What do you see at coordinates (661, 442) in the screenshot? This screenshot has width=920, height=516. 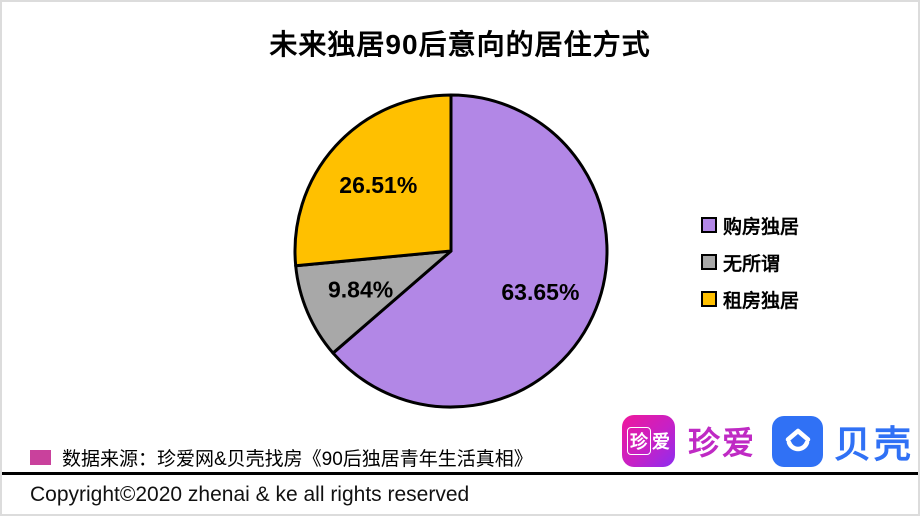 I see `zhenai-icon-char: 爱` at bounding box center [661, 442].